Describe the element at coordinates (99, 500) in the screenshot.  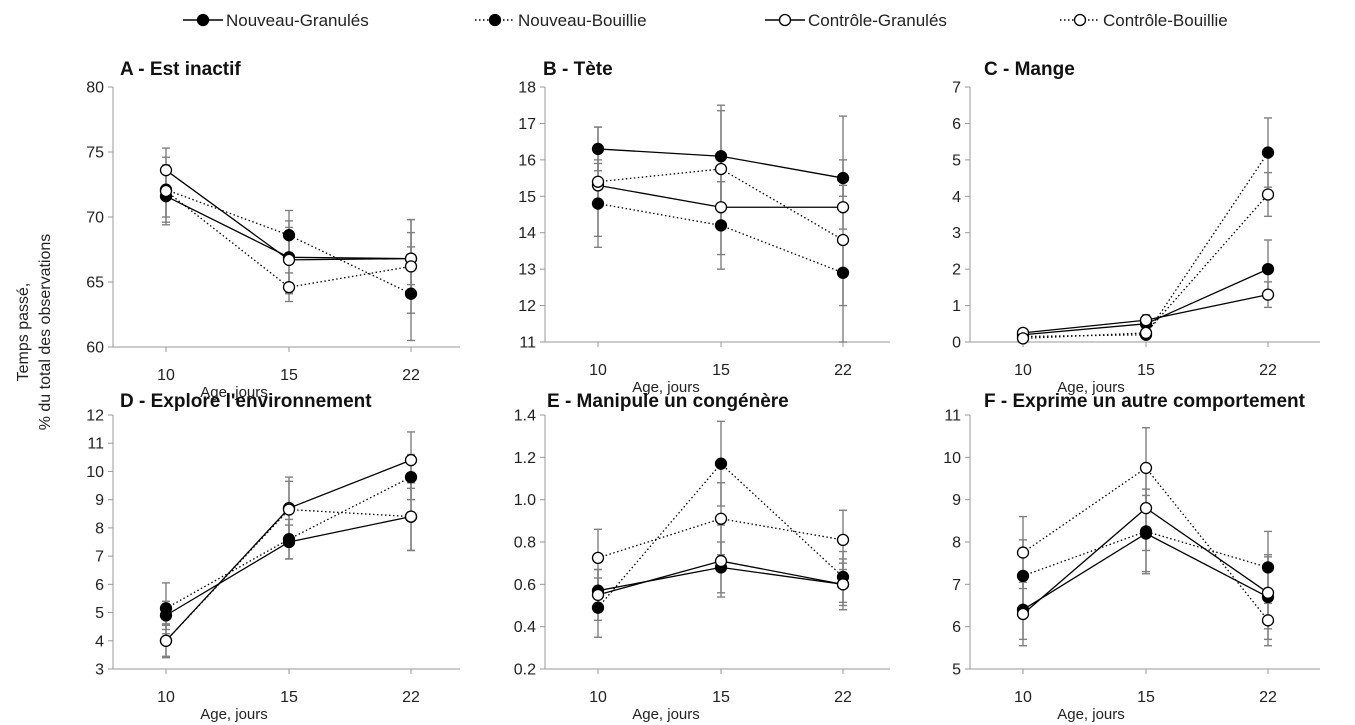
I see `y-tick-label: 9` at that location.